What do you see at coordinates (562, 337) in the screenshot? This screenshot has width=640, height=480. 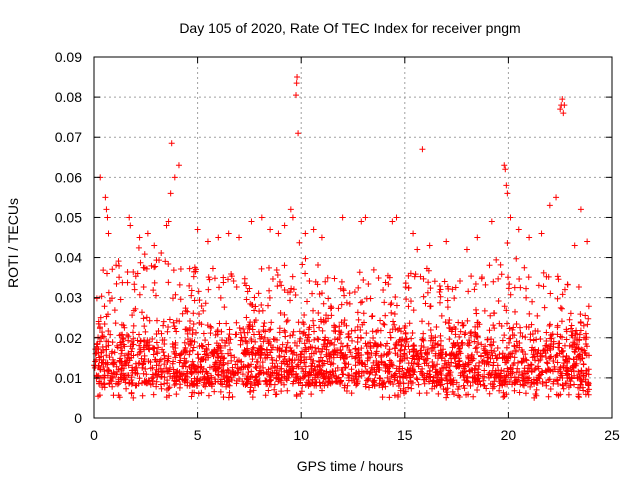 I see `data-point-2068` at bounding box center [562, 337].